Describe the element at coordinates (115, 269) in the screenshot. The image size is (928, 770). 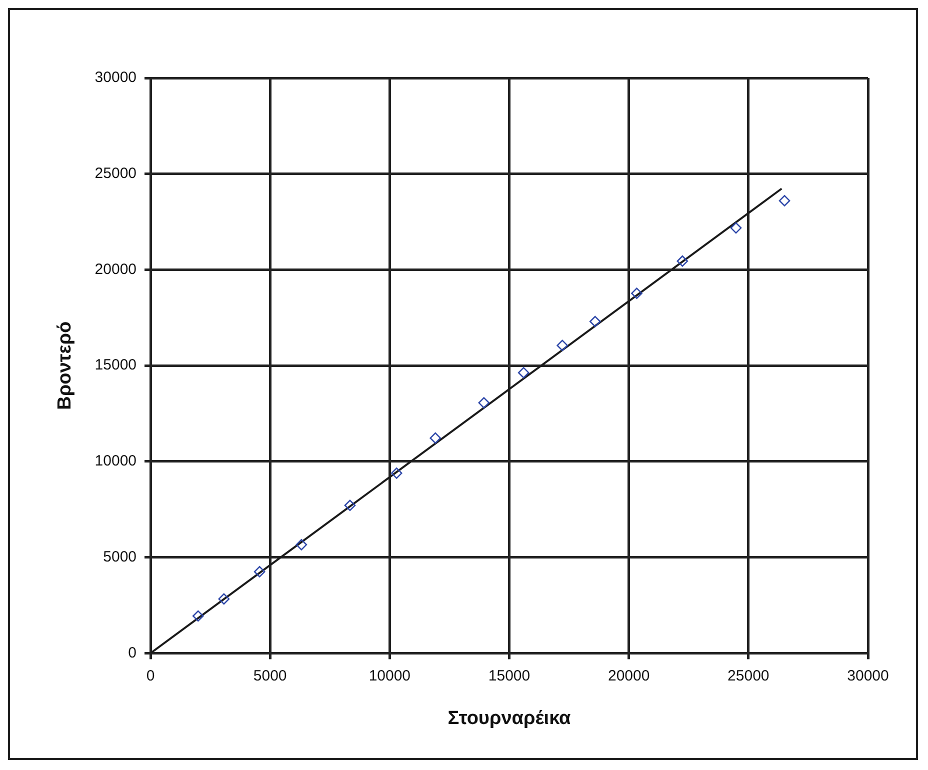
I see `y-tick-label: 20000` at that location.